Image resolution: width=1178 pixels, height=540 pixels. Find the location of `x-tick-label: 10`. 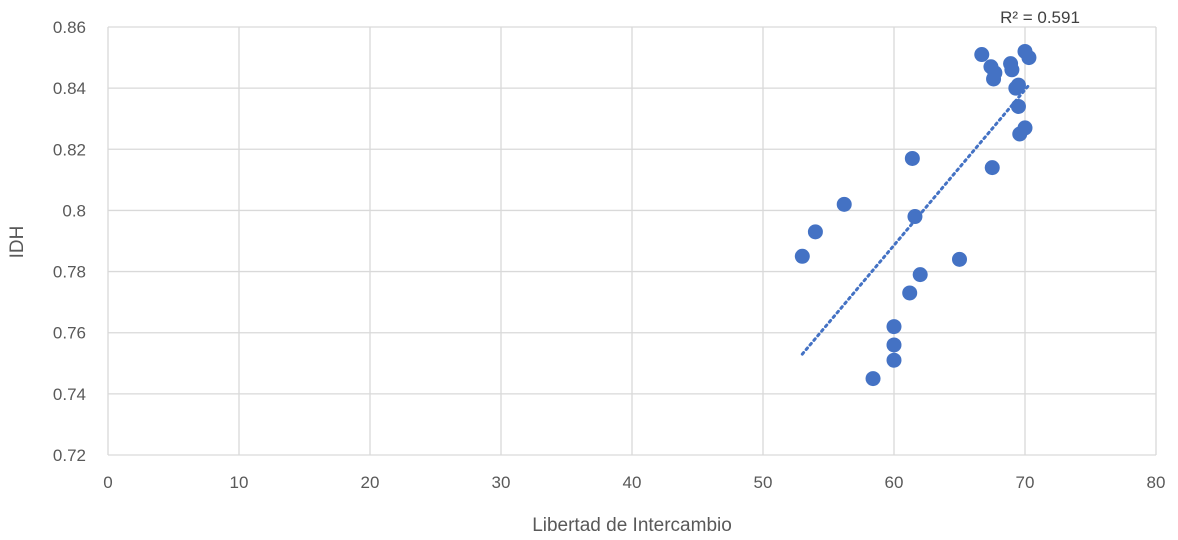

x-tick-label: 10 is located at coordinates (239, 482).